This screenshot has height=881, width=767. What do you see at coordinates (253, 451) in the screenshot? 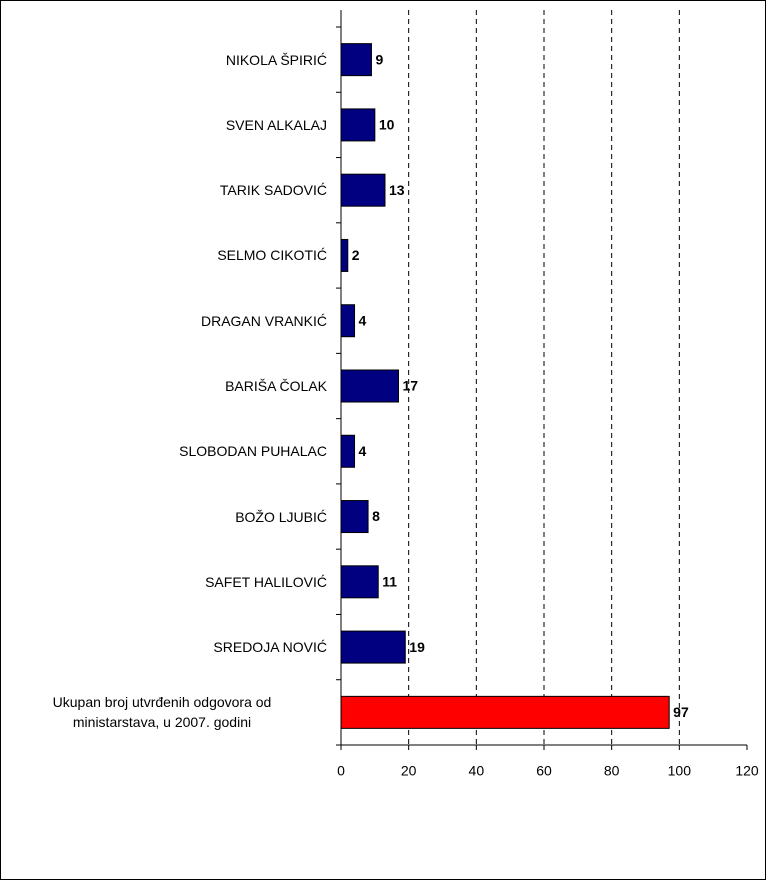
I see `y-tick-label: SLOBODAN PUHALAC` at bounding box center [253, 451].